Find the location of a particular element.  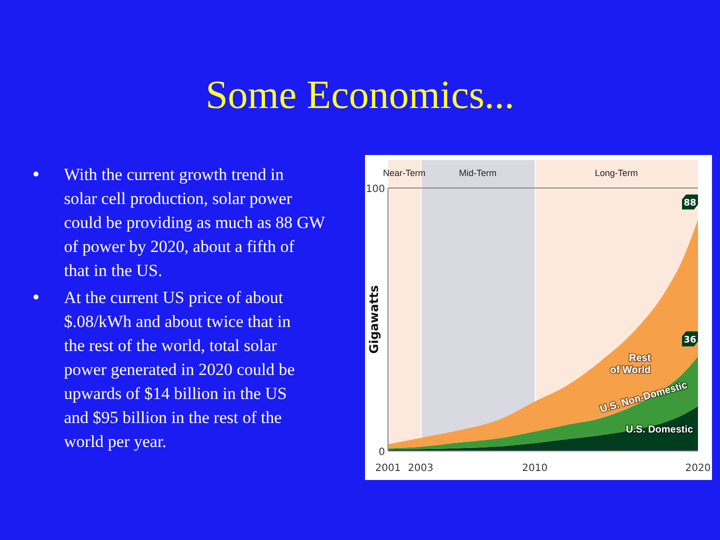

band-label: Near-Term is located at coordinates (404, 173).